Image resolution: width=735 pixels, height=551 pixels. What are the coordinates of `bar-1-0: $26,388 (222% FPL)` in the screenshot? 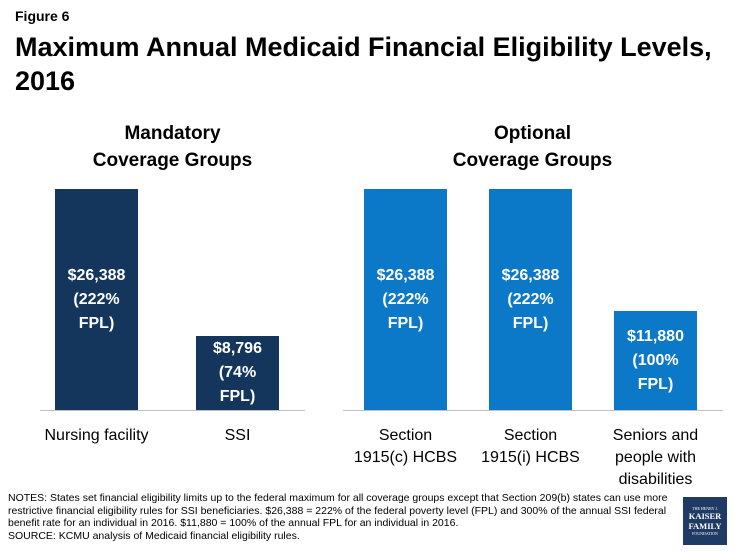 It's located at (405, 299).